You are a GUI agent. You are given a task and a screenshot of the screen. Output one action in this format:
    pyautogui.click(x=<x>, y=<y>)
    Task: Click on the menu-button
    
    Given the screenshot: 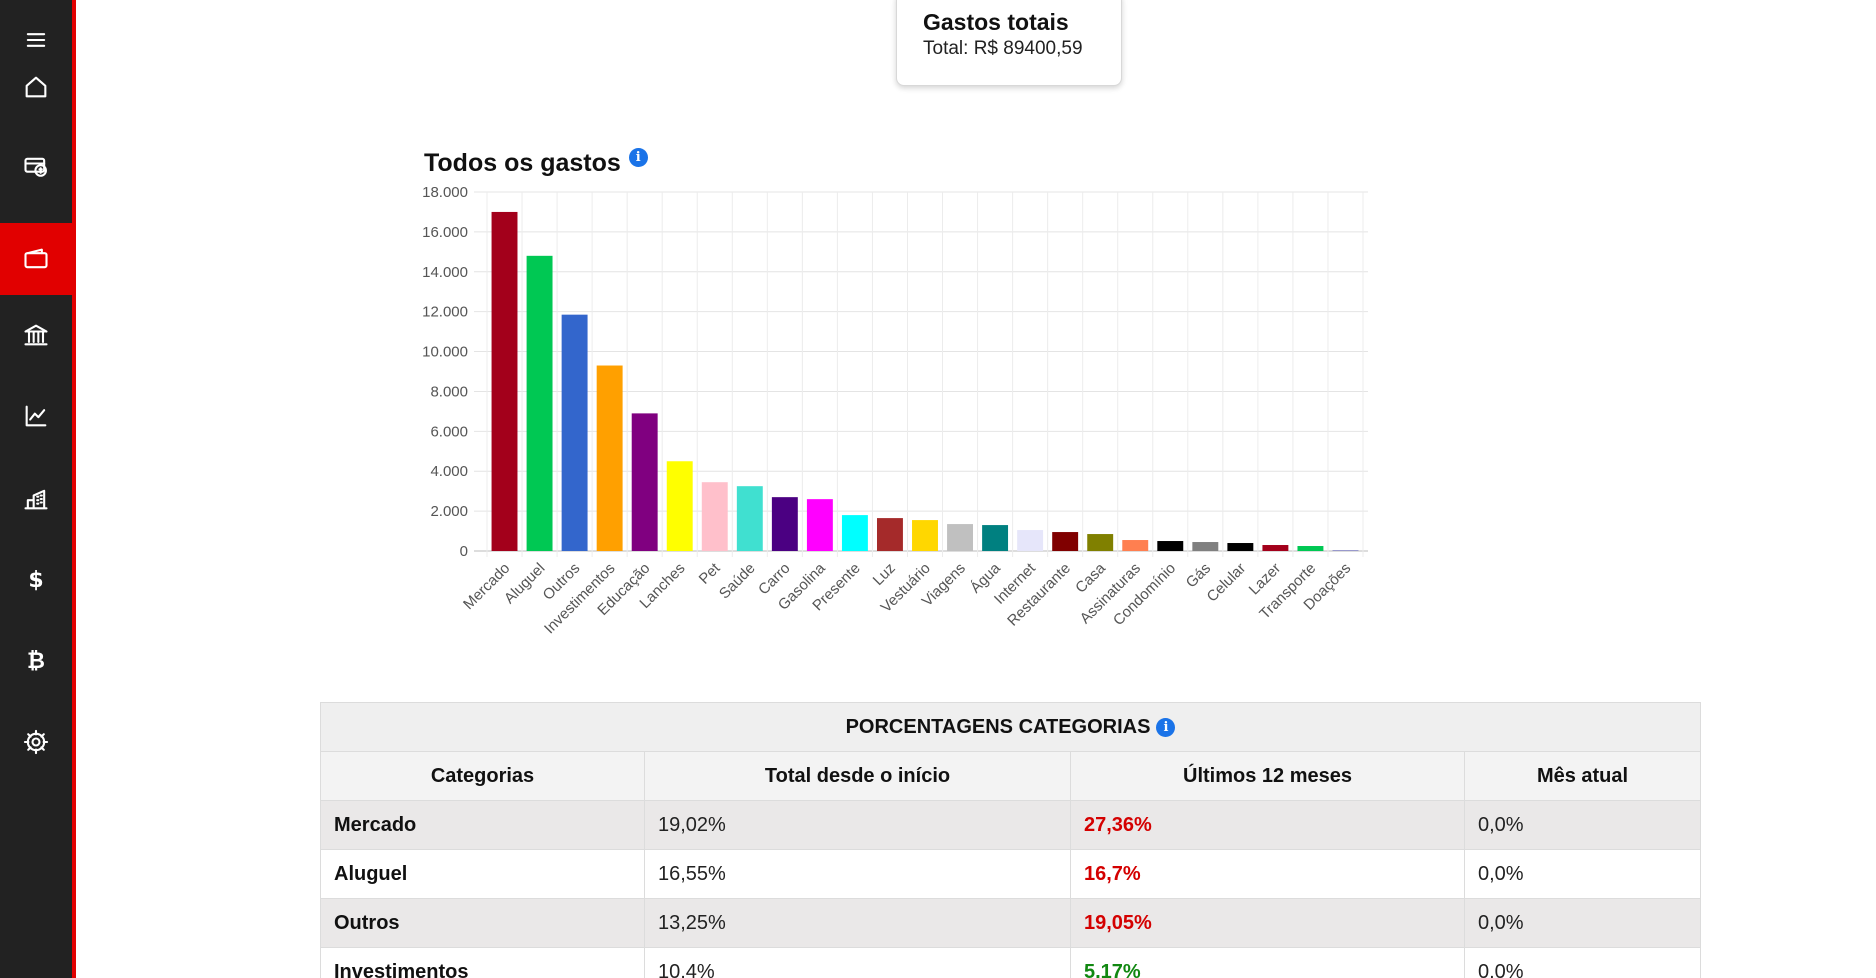 What is the action you would take?
    pyautogui.click(x=36, y=40)
    